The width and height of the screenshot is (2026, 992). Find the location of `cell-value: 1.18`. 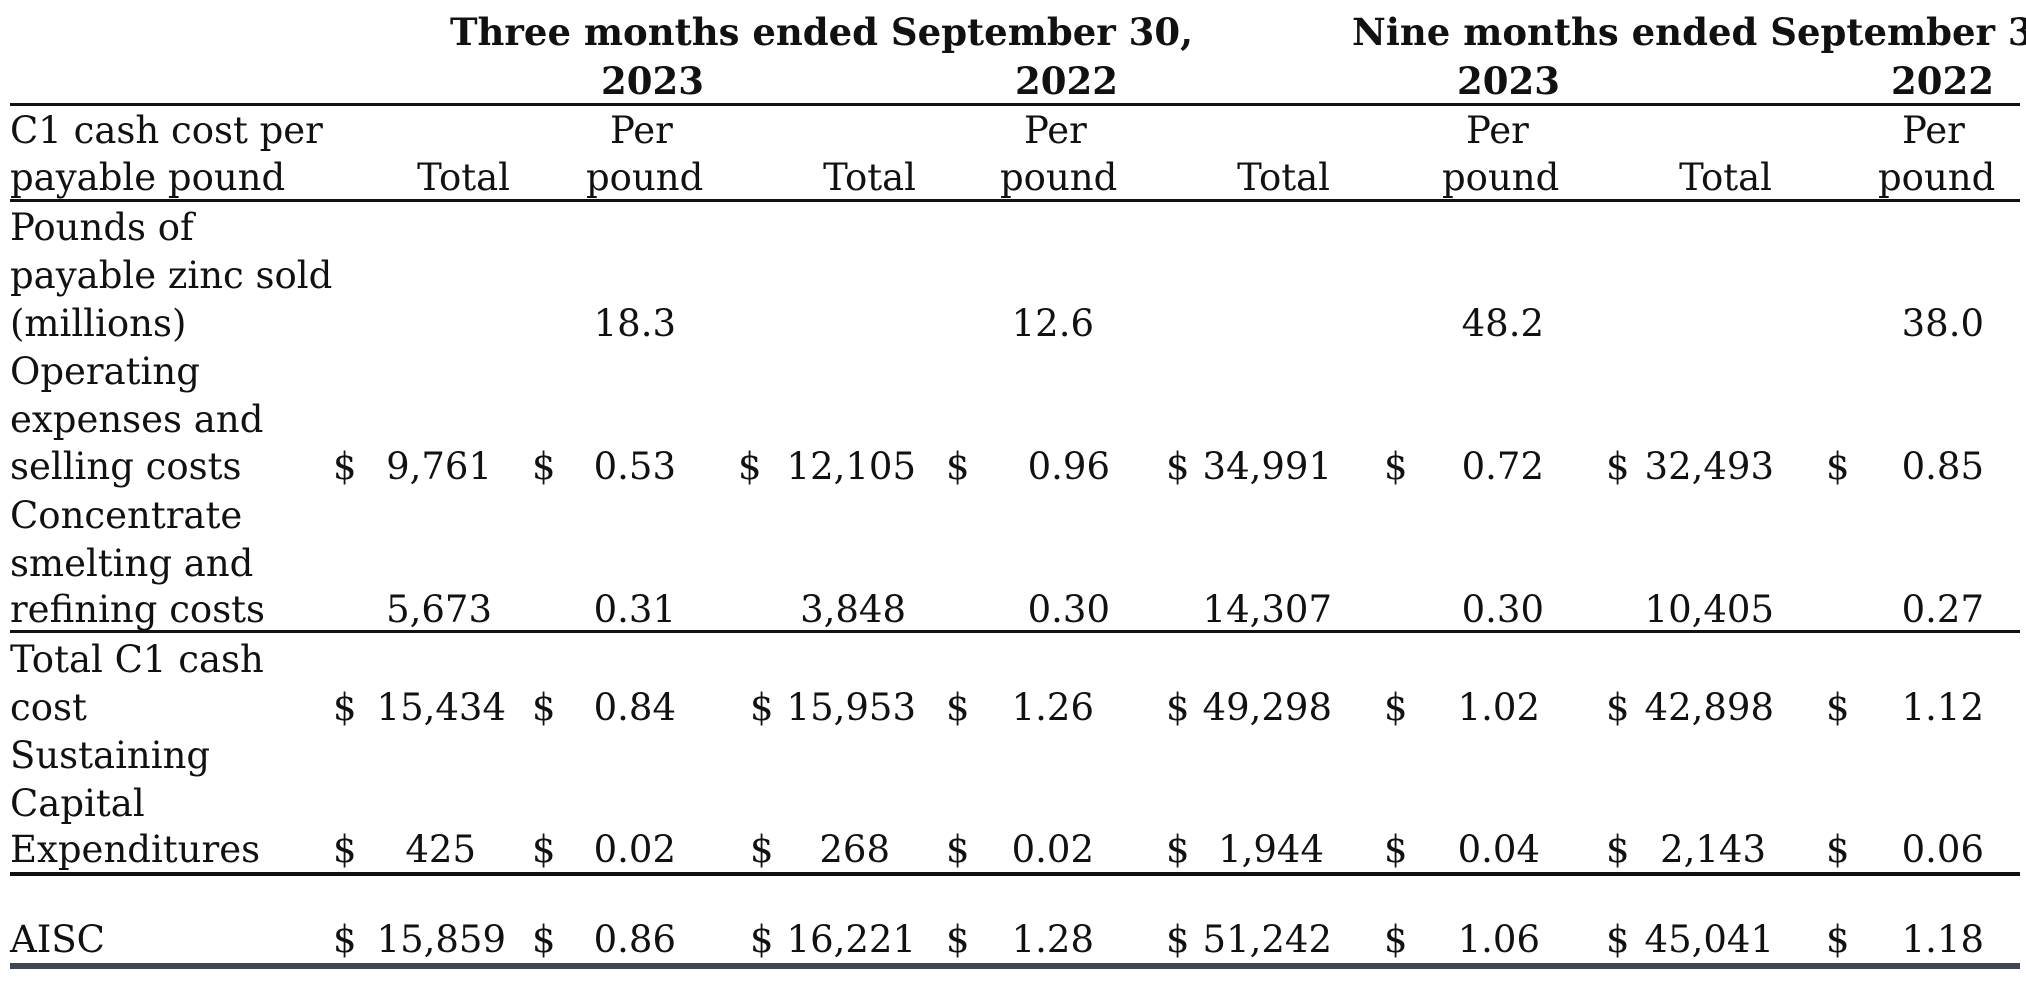

cell-value: 1.18 is located at coordinates (1942, 939).